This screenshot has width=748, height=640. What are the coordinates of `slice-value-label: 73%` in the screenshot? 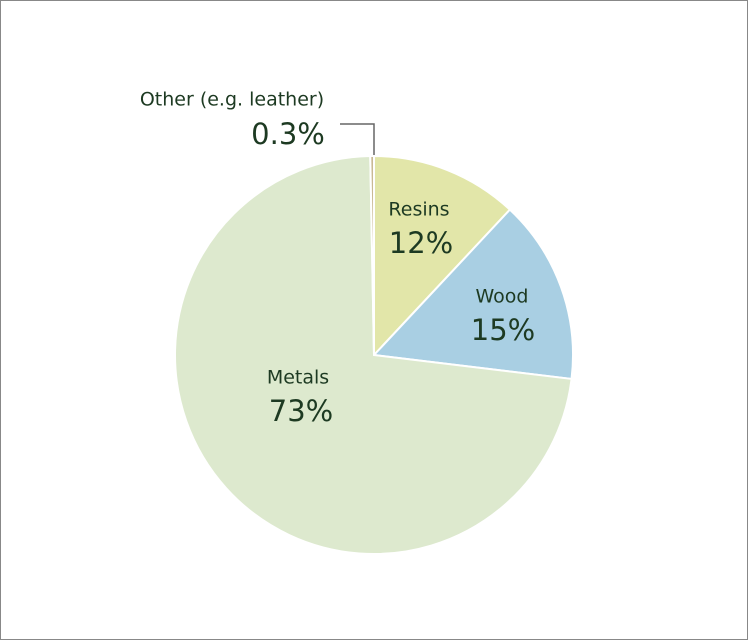 It's located at (301, 411).